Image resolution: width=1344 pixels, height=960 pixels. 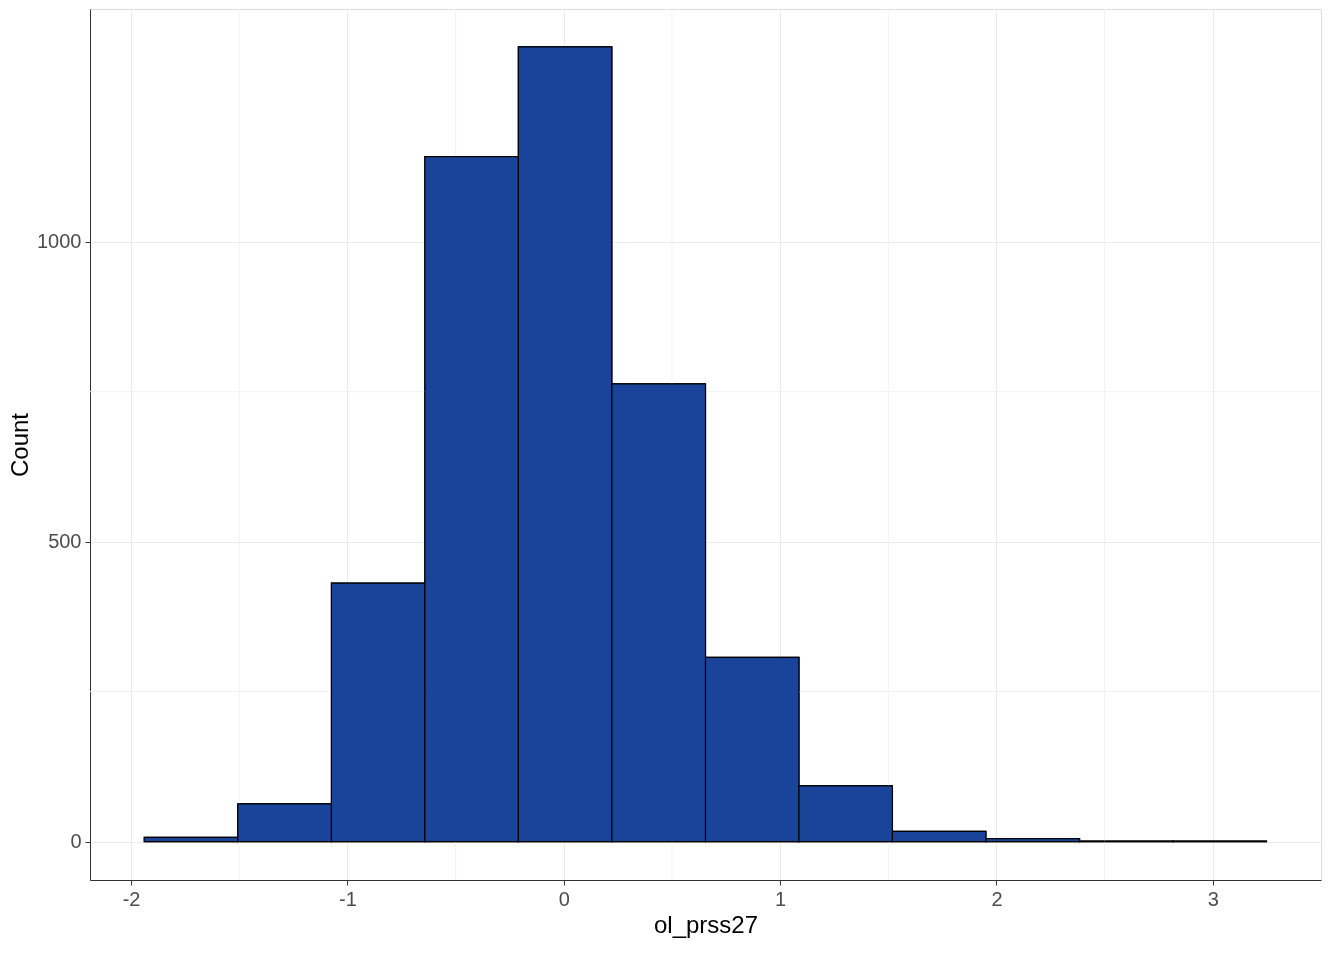 What do you see at coordinates (348, 898) in the screenshot?
I see `x-tick-label: -1` at bounding box center [348, 898].